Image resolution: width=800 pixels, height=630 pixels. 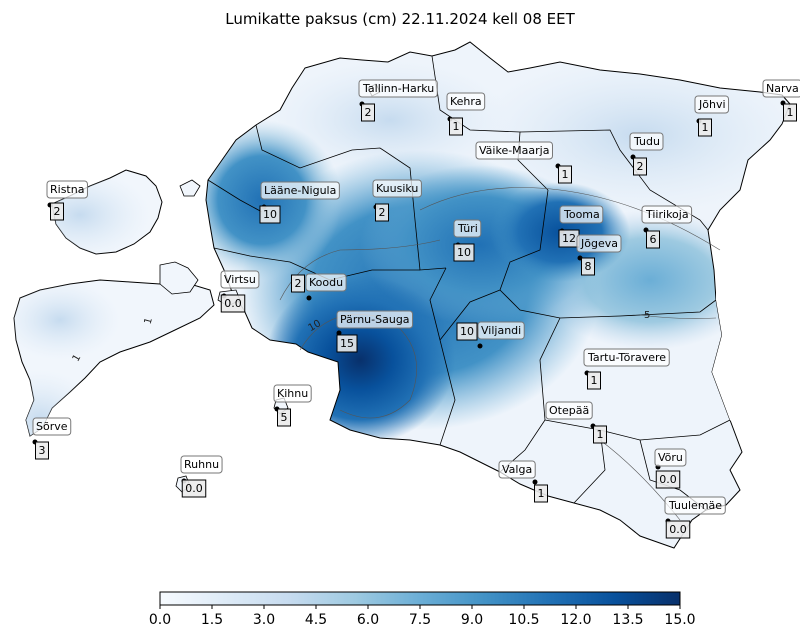 I want to click on station-marker: Jõhvi 1, so click(x=712, y=116).